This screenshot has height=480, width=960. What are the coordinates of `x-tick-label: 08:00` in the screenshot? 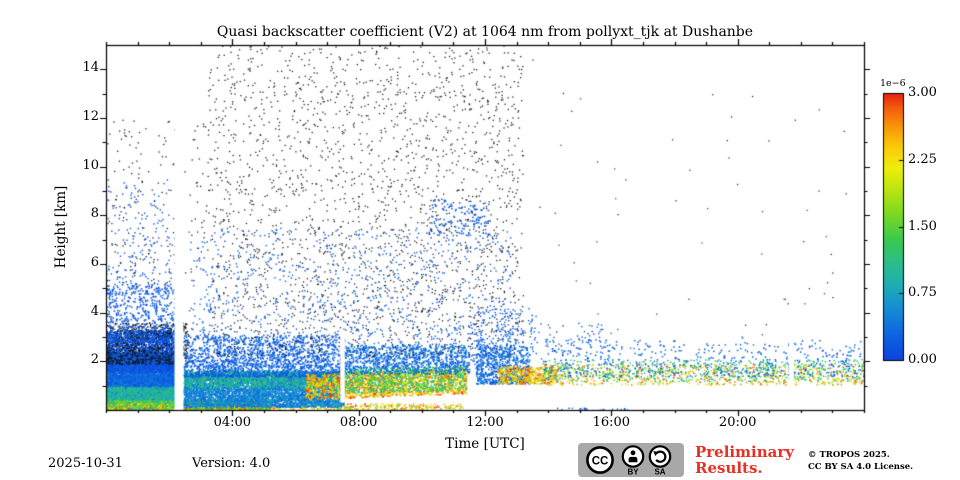 It's located at (358, 422).